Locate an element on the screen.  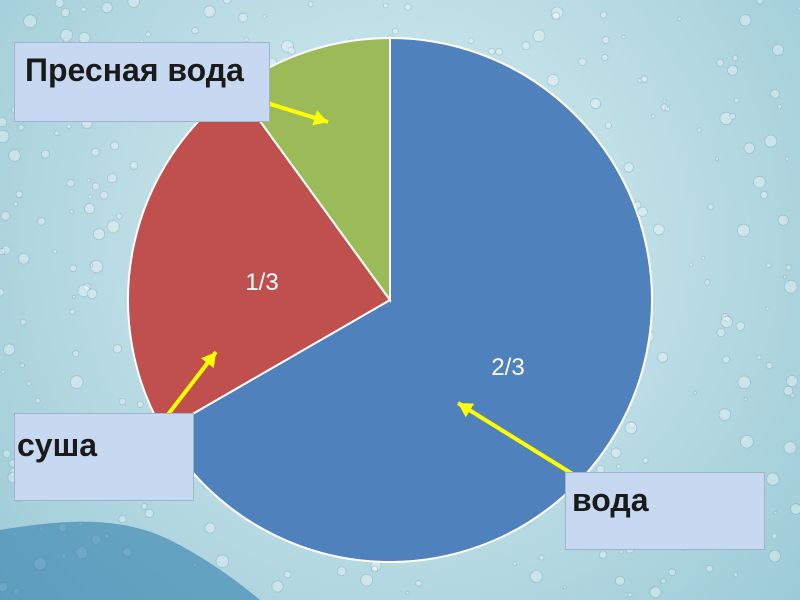
arrow-water-head is located at coordinates (466, 410).